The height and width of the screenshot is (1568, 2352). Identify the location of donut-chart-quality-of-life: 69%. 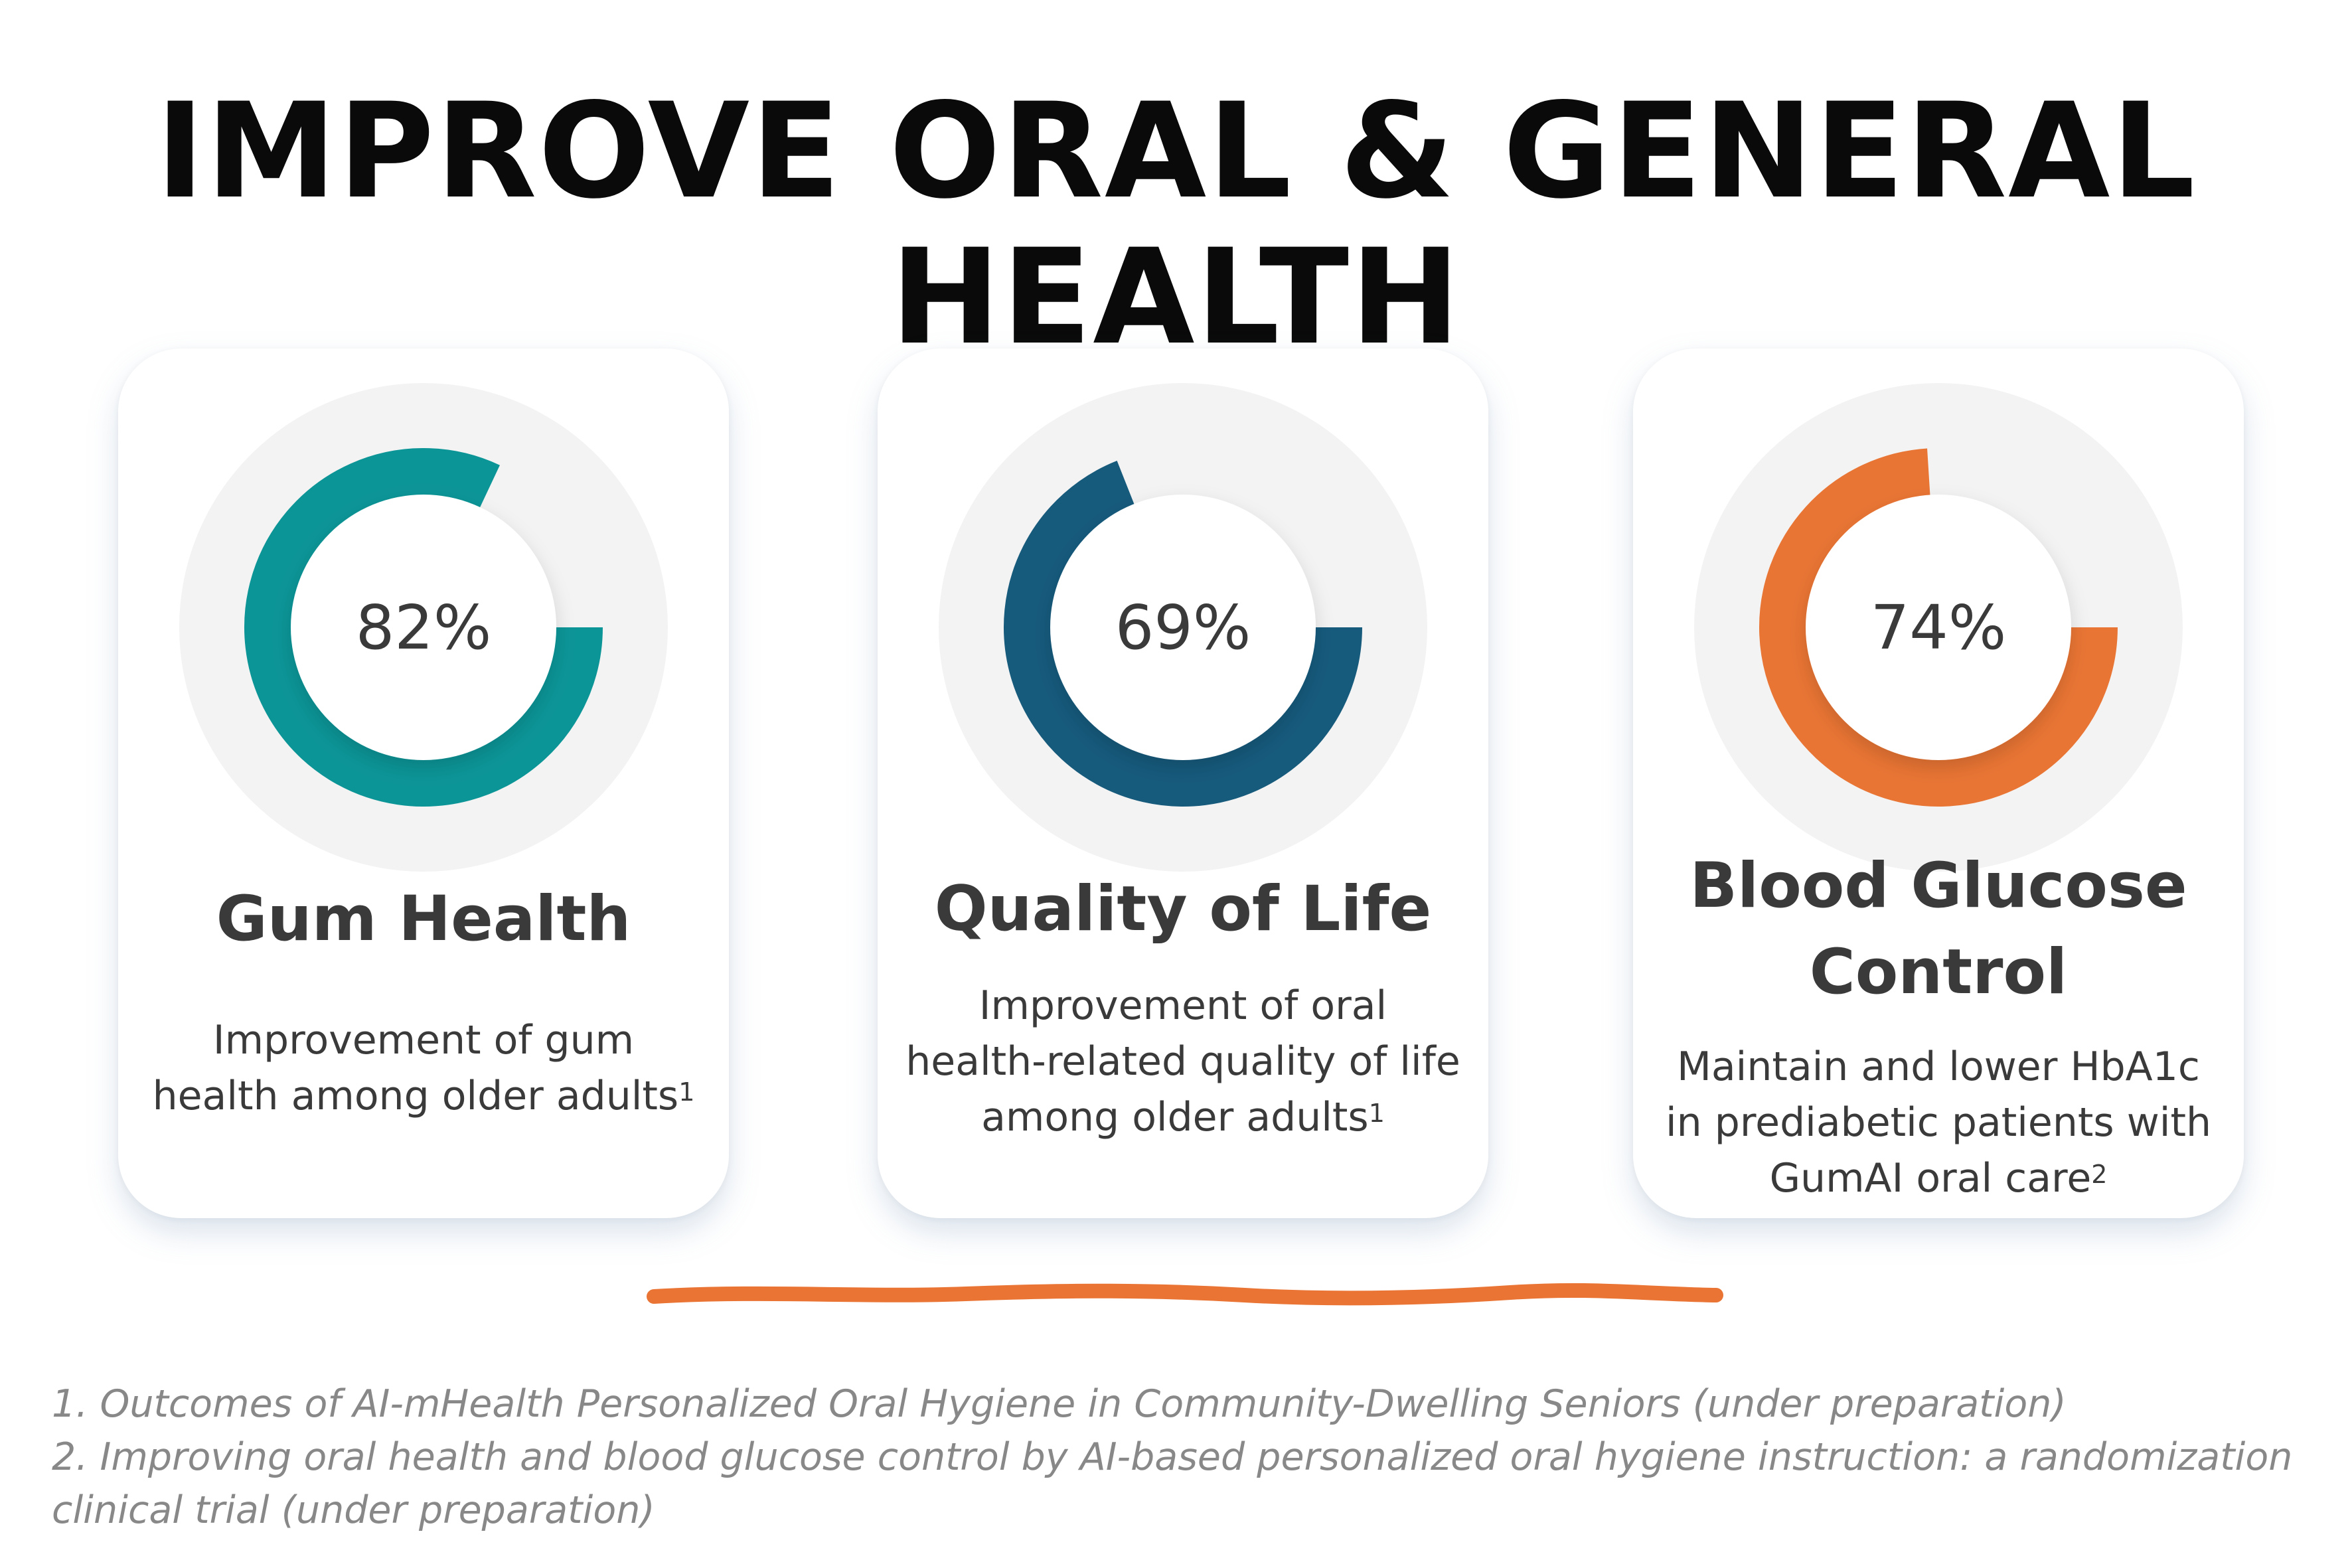
(1183, 627).